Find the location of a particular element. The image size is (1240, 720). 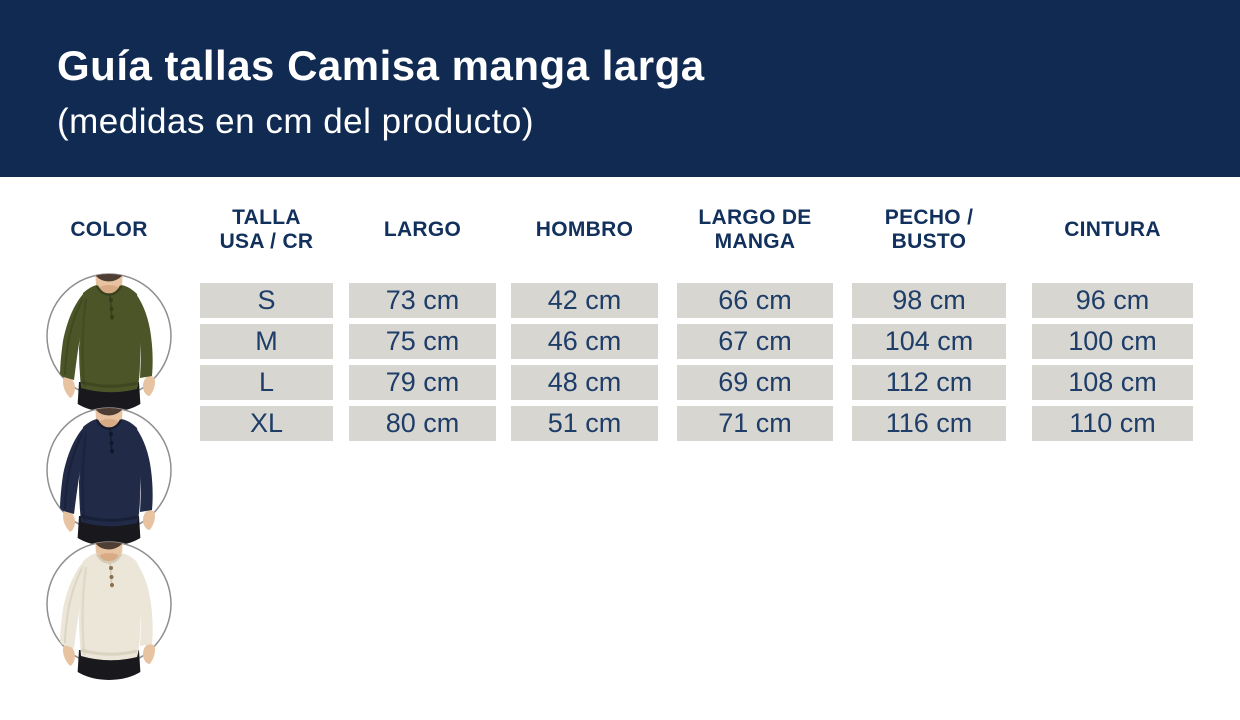

measure-cell: 42 cm is located at coordinates (584, 300).